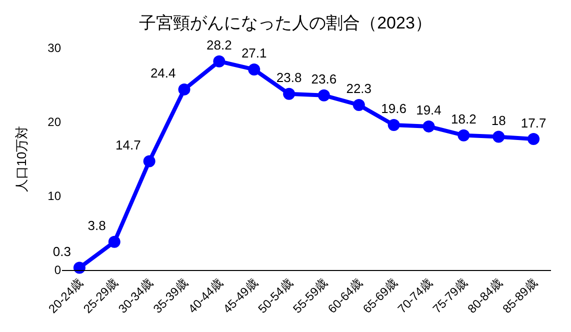 The width and height of the screenshot is (571, 332). What do you see at coordinates (61, 252) in the screenshot?
I see `data-label: 0.3` at bounding box center [61, 252].